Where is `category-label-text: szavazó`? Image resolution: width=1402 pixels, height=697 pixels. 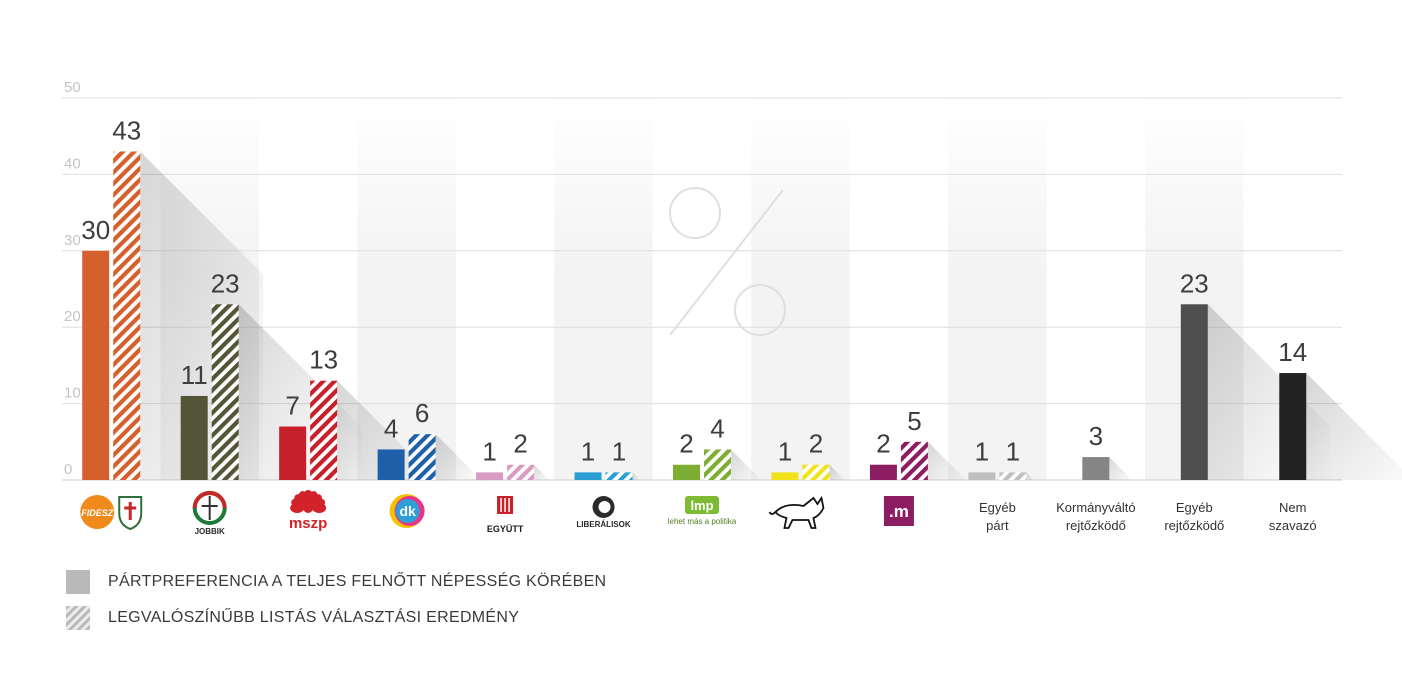 category-label-text: szavazó is located at coordinates (1293, 525).